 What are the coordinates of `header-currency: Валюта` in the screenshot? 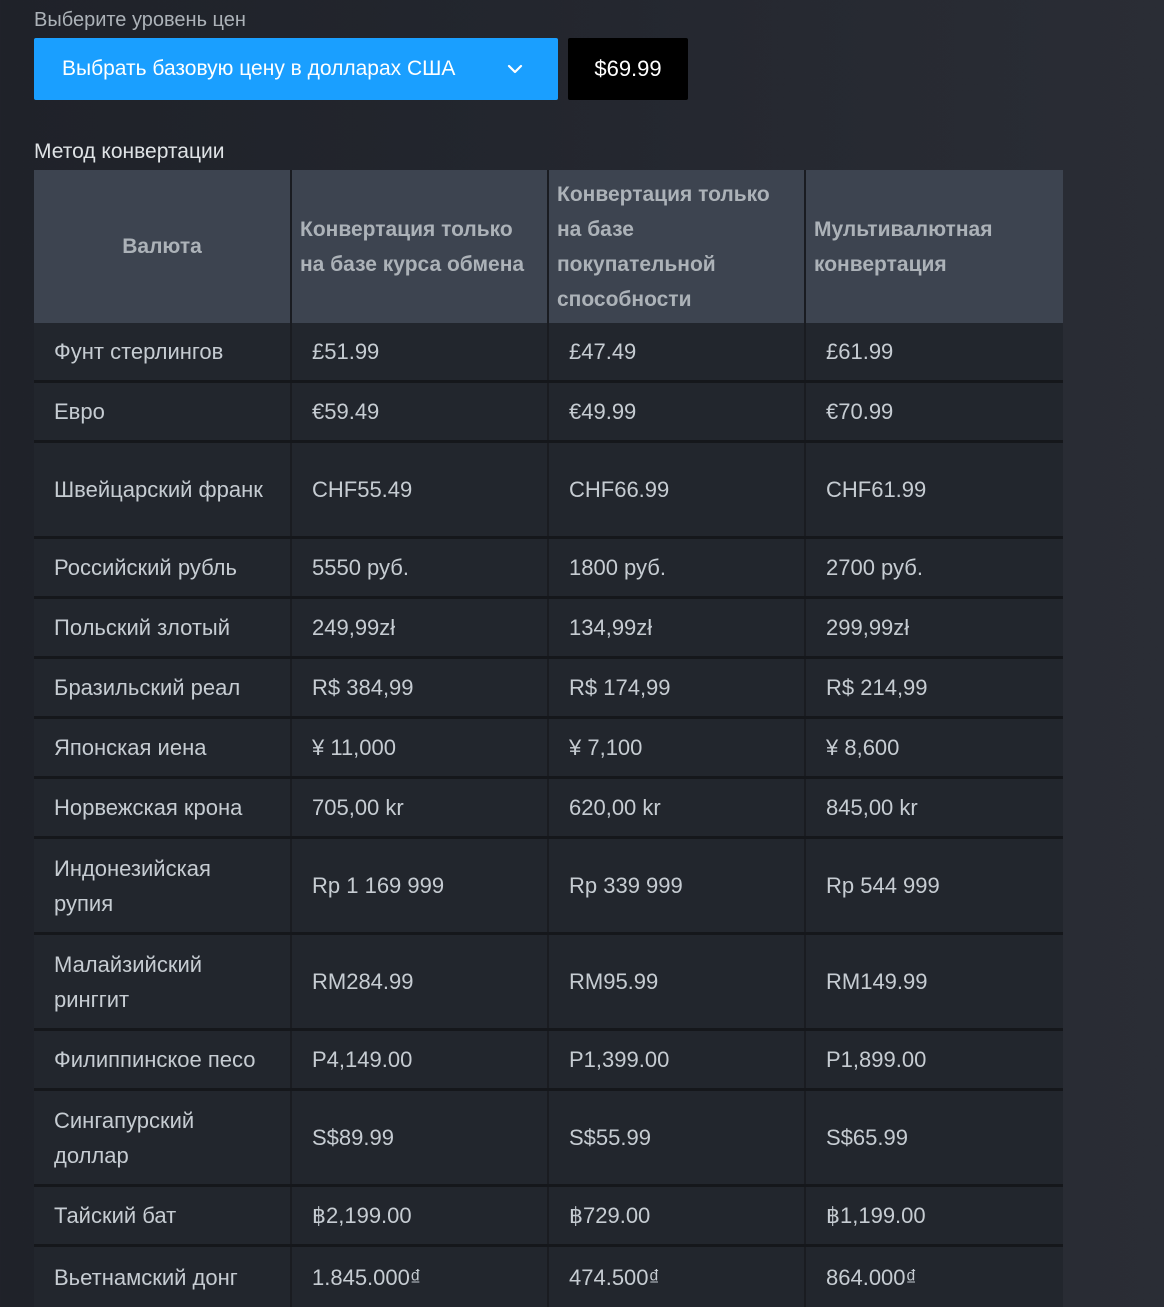 It's located at (162, 246).